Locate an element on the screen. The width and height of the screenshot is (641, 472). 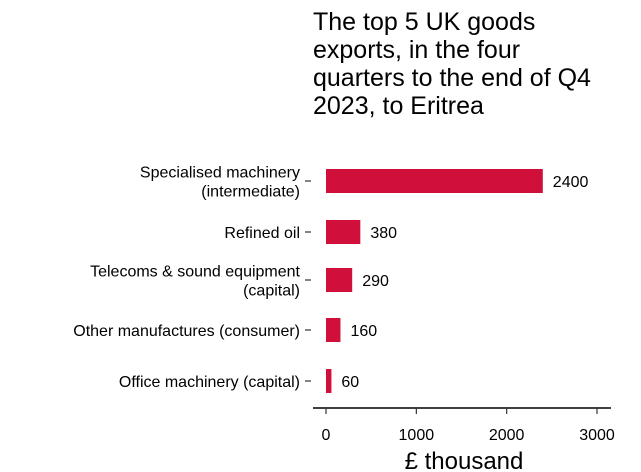
x-tick-label: 1000 is located at coordinates (417, 435).